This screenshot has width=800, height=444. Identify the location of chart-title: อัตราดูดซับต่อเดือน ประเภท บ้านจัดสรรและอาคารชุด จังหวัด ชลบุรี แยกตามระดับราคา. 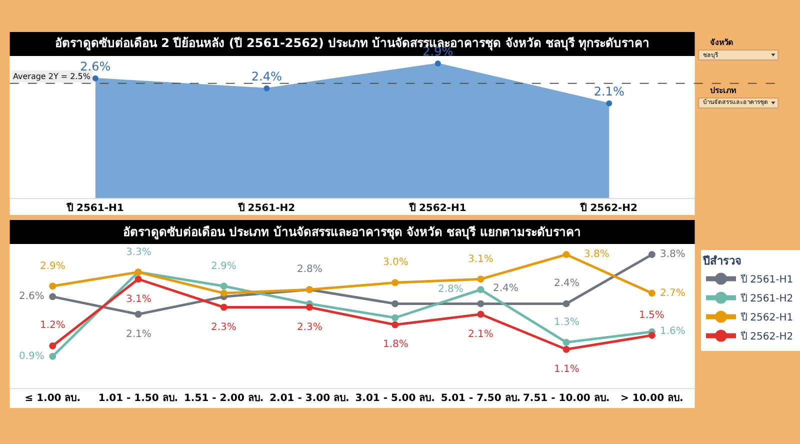
(352, 232).